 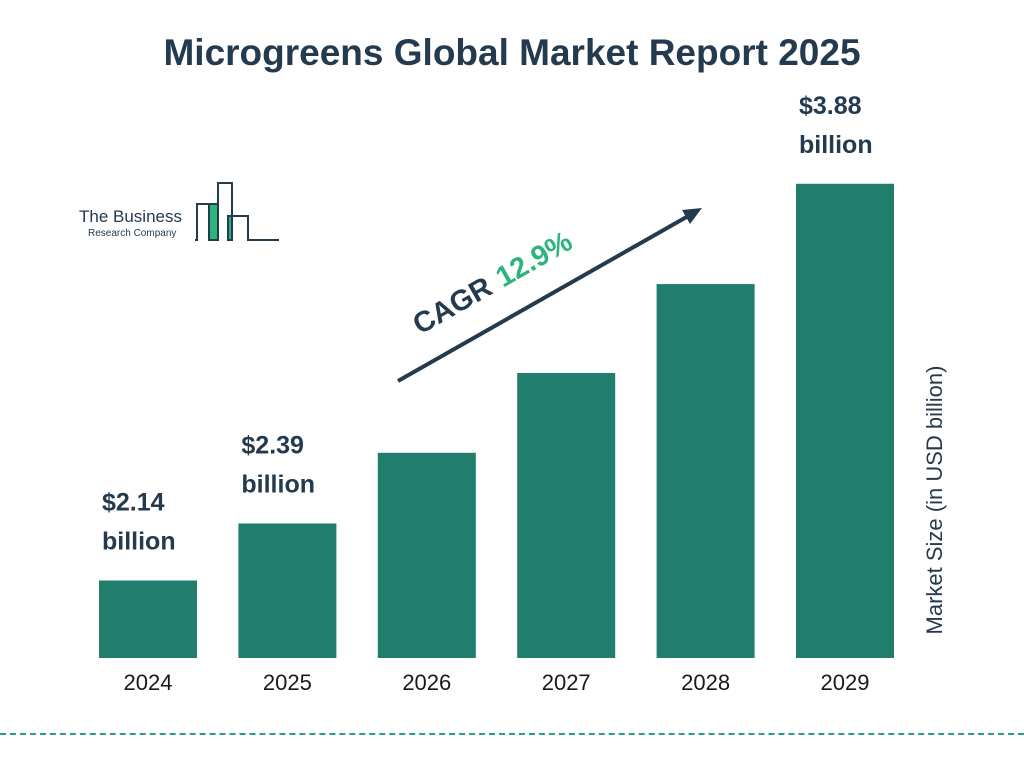 I want to click on data-label-value: $2.39, so click(x=272, y=445).